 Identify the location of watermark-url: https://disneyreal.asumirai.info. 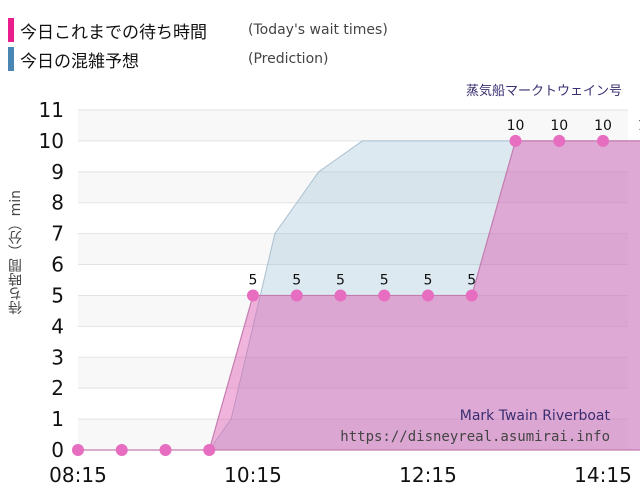
(475, 437).